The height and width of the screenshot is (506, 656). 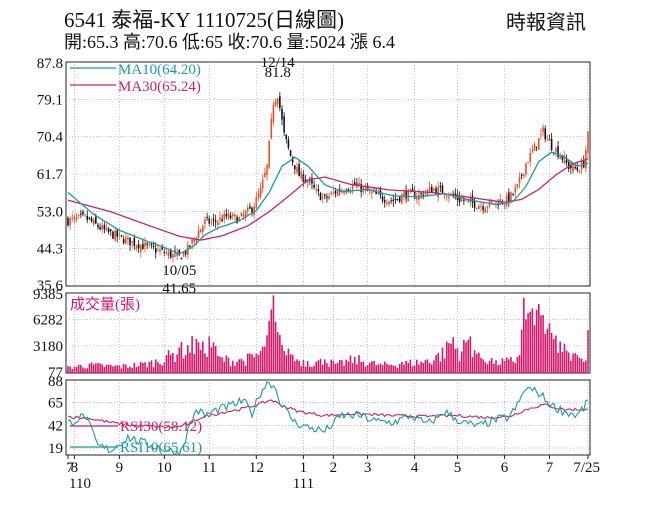 What do you see at coordinates (209, 468) in the screenshot?
I see `x-tick-label: 11` at bounding box center [209, 468].